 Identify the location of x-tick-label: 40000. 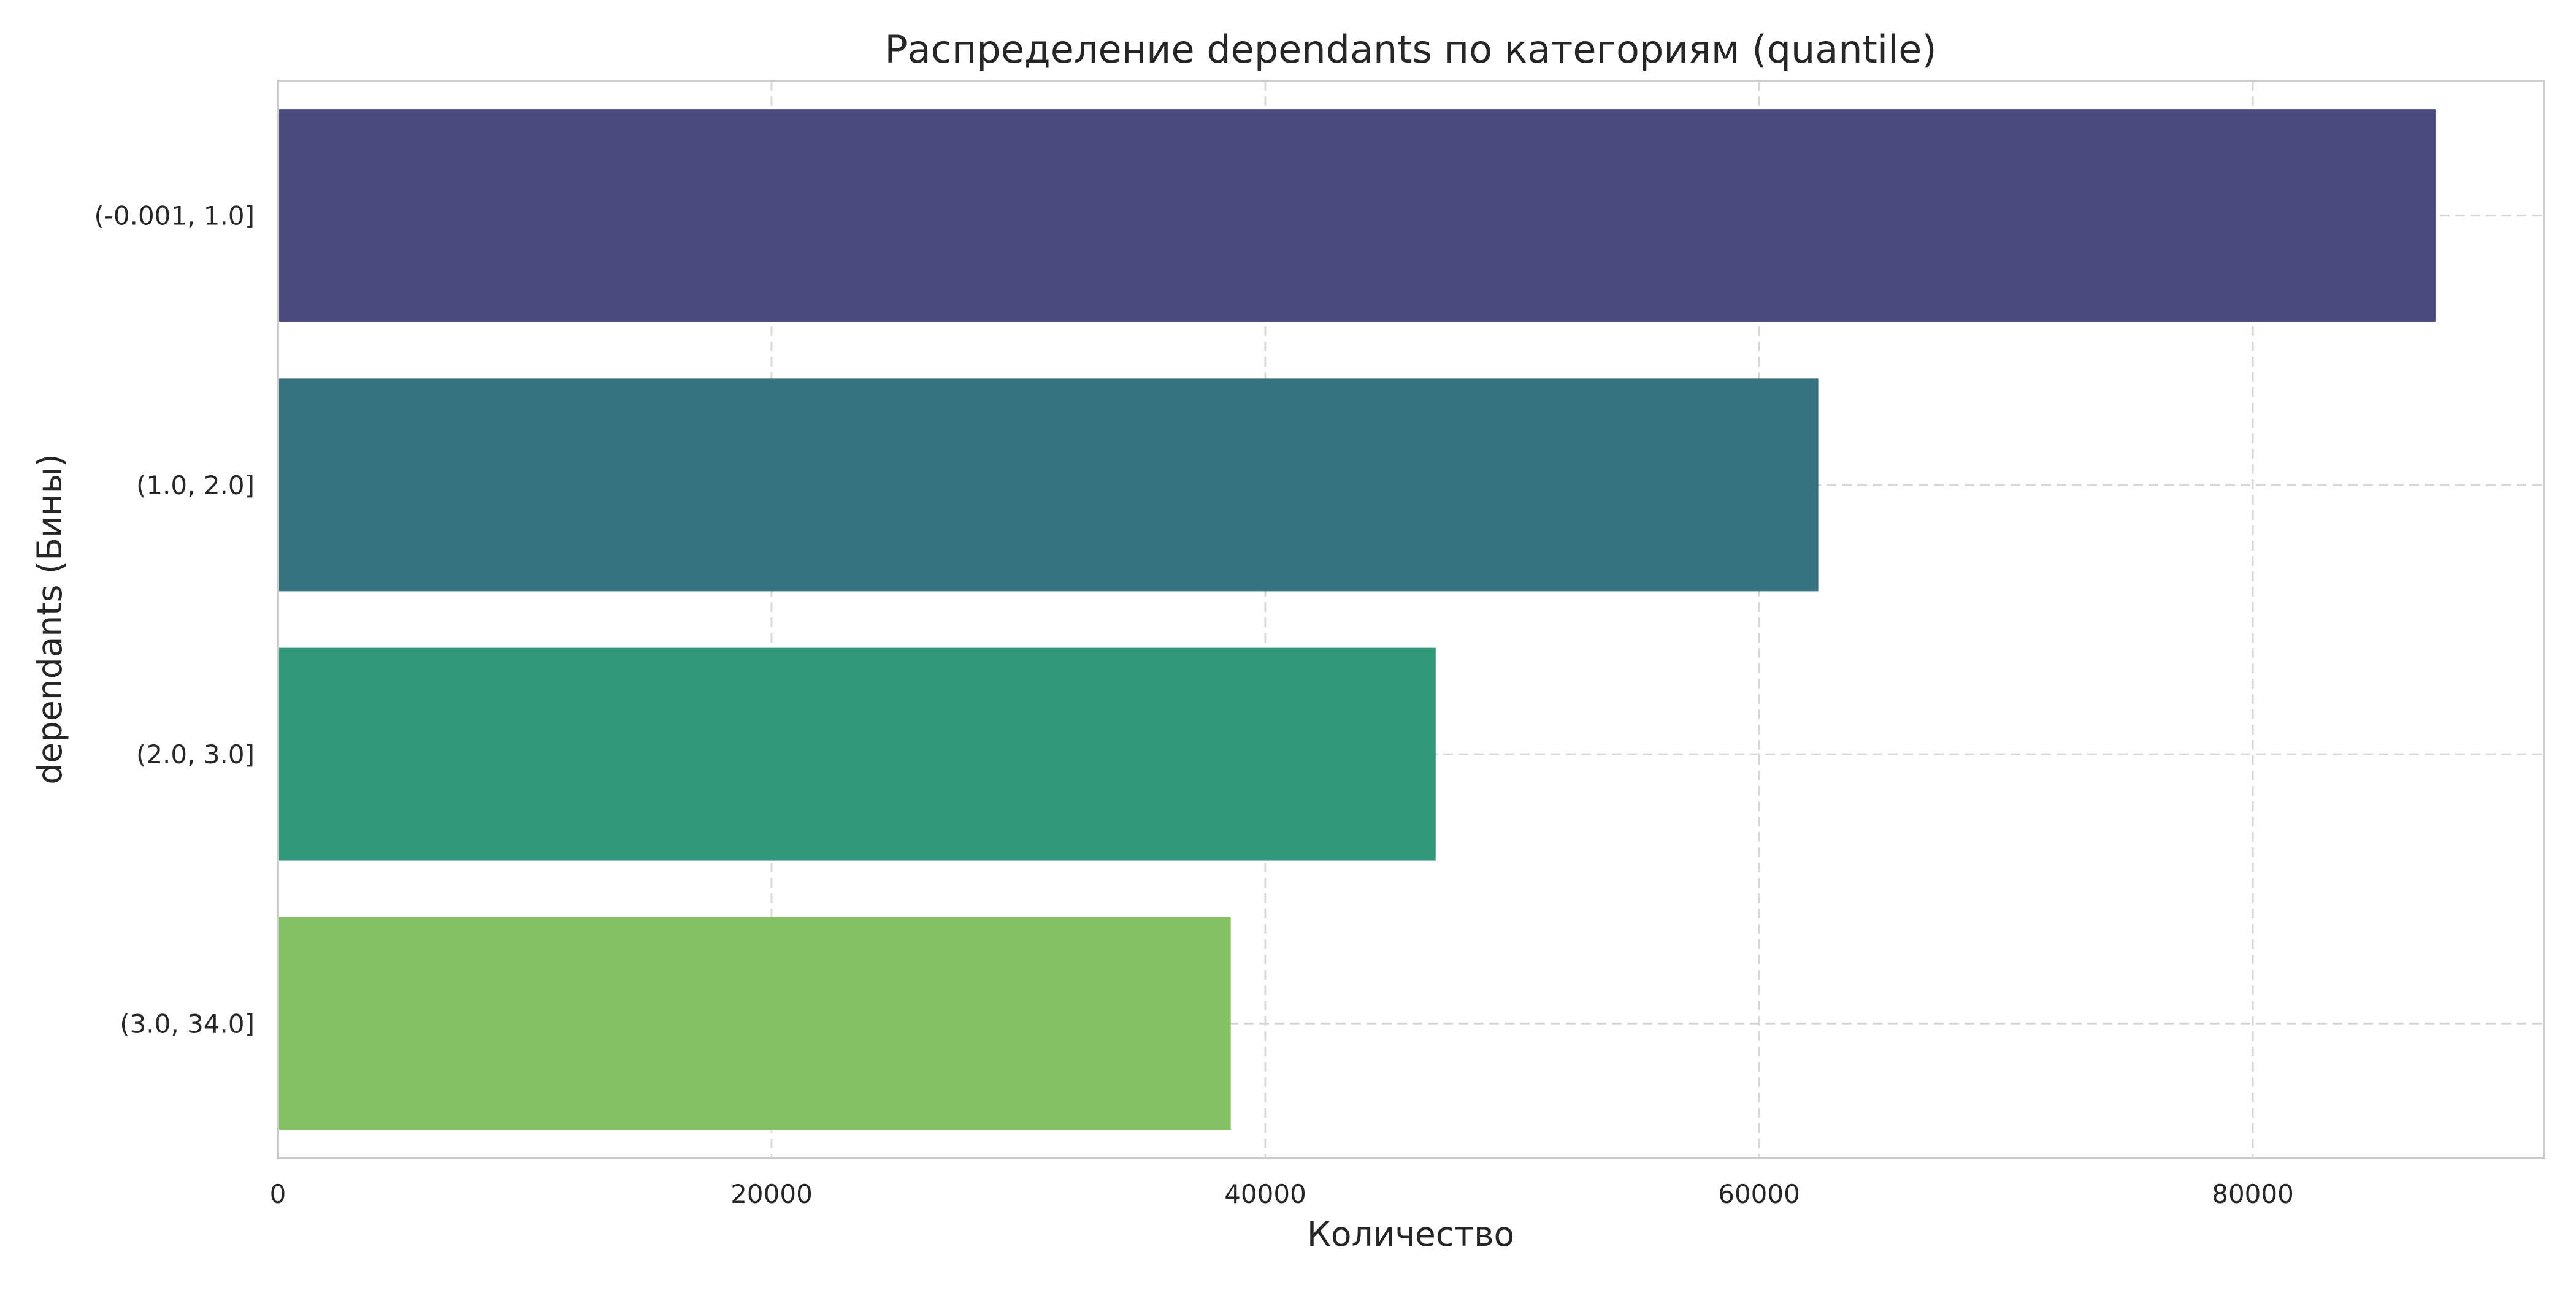
(1265, 1194).